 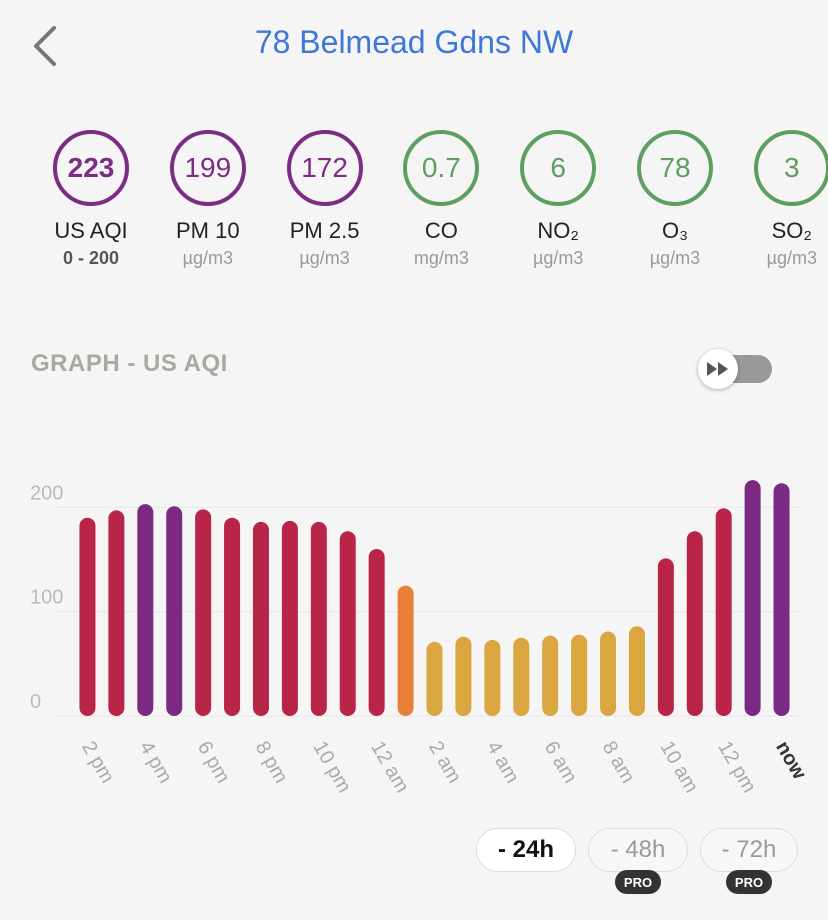 What do you see at coordinates (208, 230) in the screenshot?
I see `pollutant-name: PM 10` at bounding box center [208, 230].